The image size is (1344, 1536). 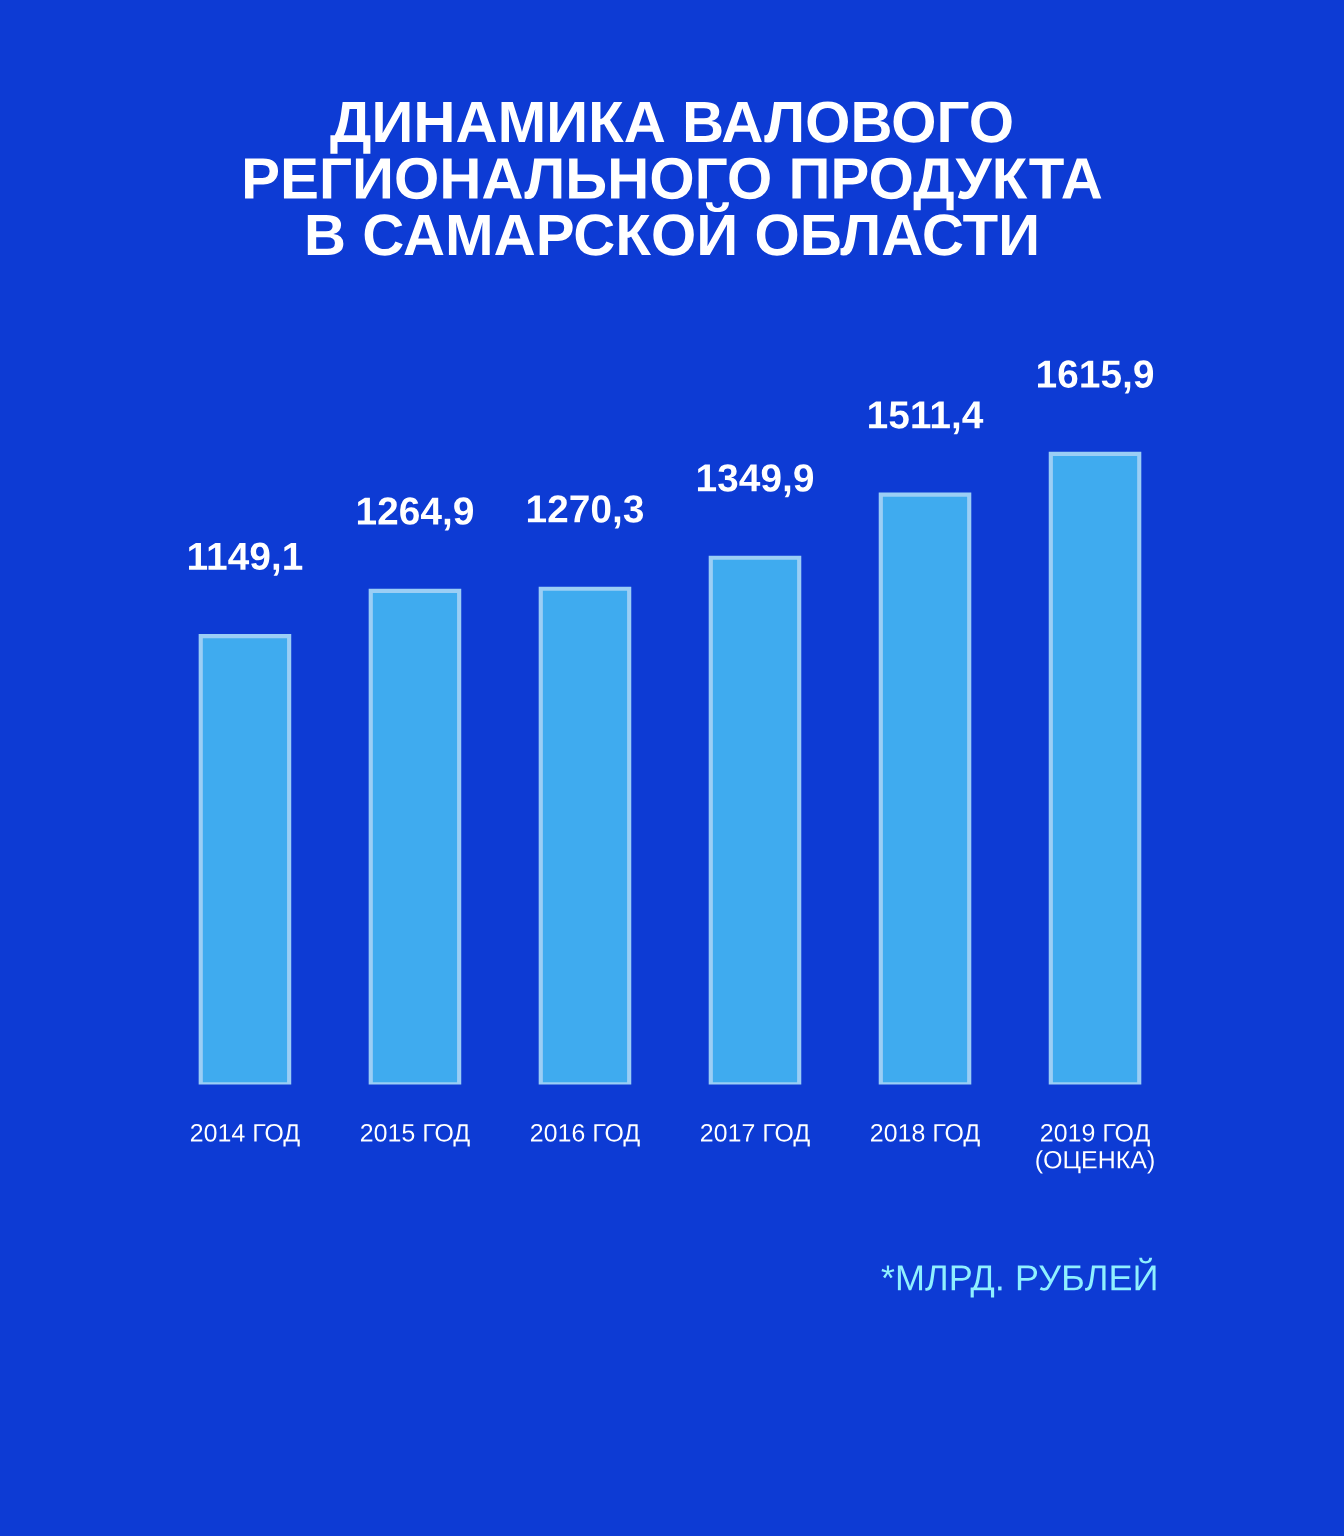 I want to click on x-tick-label: 2015 ГОД, so click(x=415, y=1135).